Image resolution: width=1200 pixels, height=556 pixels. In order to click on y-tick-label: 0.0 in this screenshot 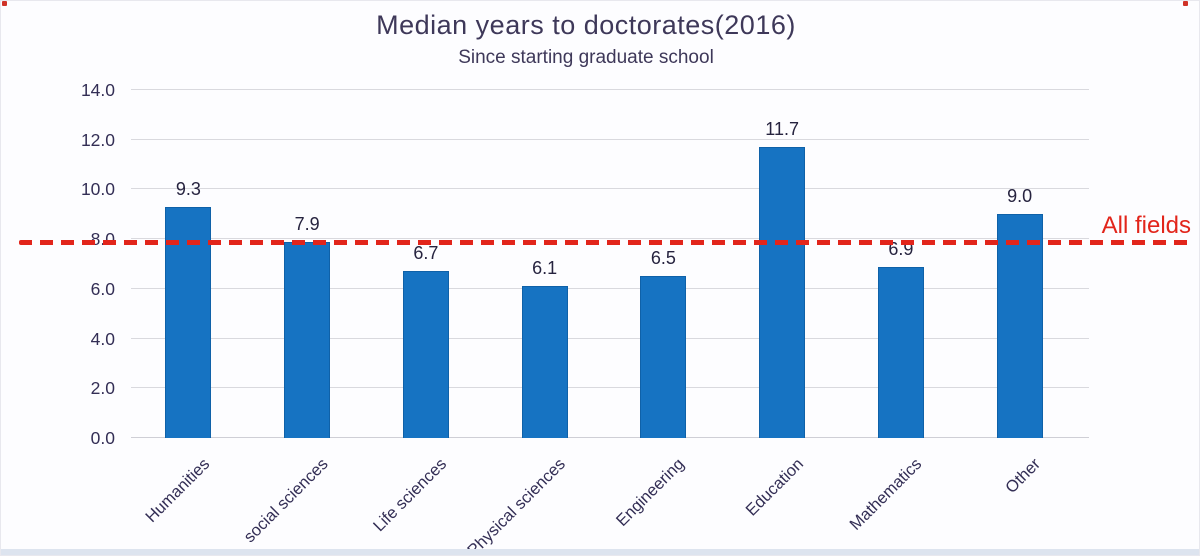, I will do `click(102, 438)`.